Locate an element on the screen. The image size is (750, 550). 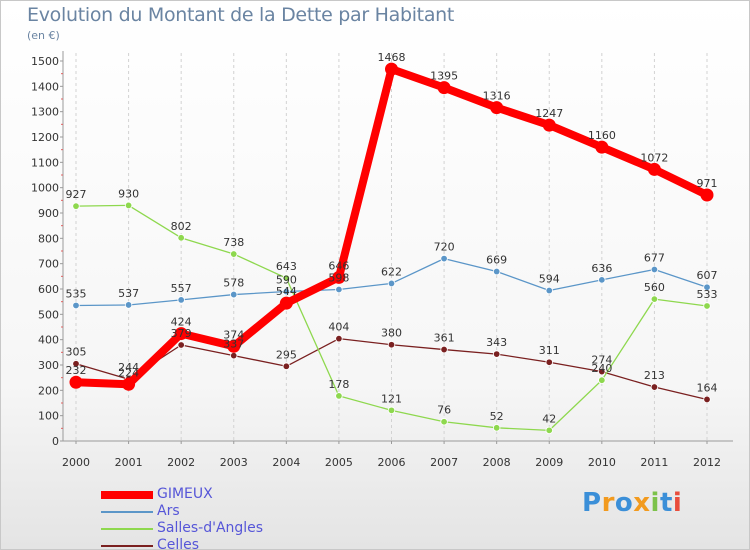
legend-item: Salles-d'Angles is located at coordinates (231, 528).